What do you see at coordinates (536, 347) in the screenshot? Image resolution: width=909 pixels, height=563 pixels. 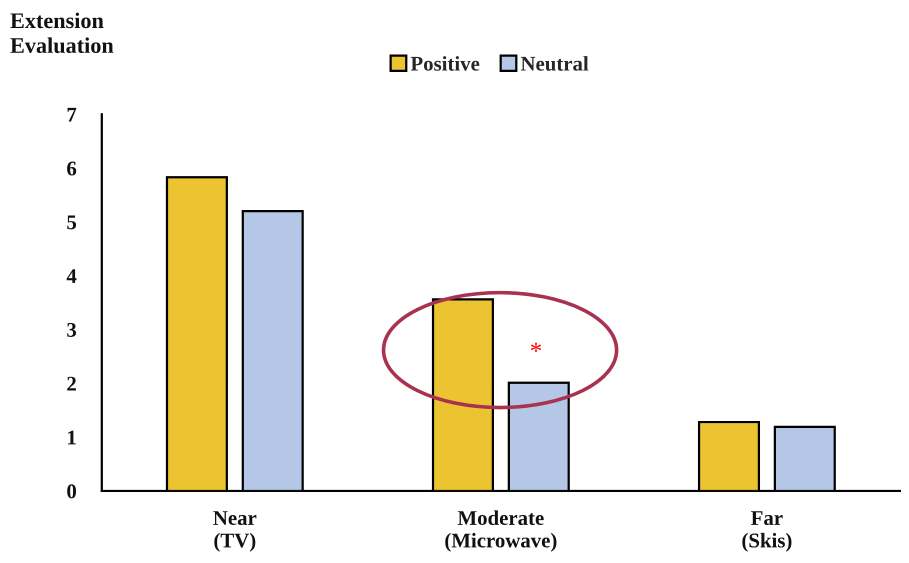 I see `annotation: *` at bounding box center [536, 347].